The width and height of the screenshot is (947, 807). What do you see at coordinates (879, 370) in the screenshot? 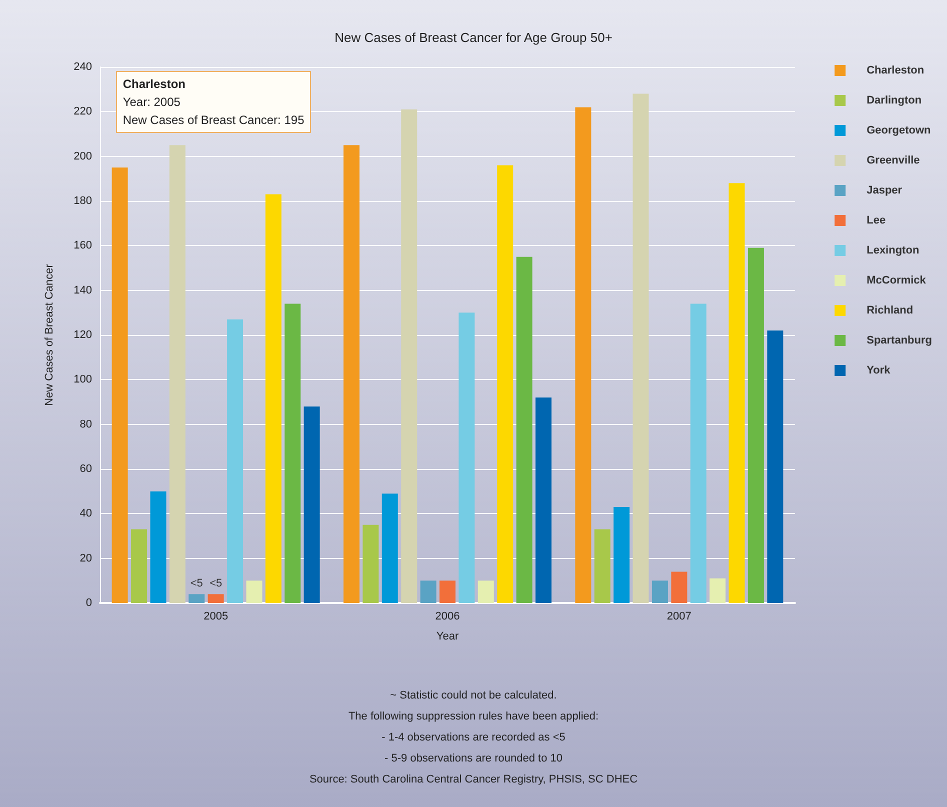
I see `legend-label: York` at bounding box center [879, 370].